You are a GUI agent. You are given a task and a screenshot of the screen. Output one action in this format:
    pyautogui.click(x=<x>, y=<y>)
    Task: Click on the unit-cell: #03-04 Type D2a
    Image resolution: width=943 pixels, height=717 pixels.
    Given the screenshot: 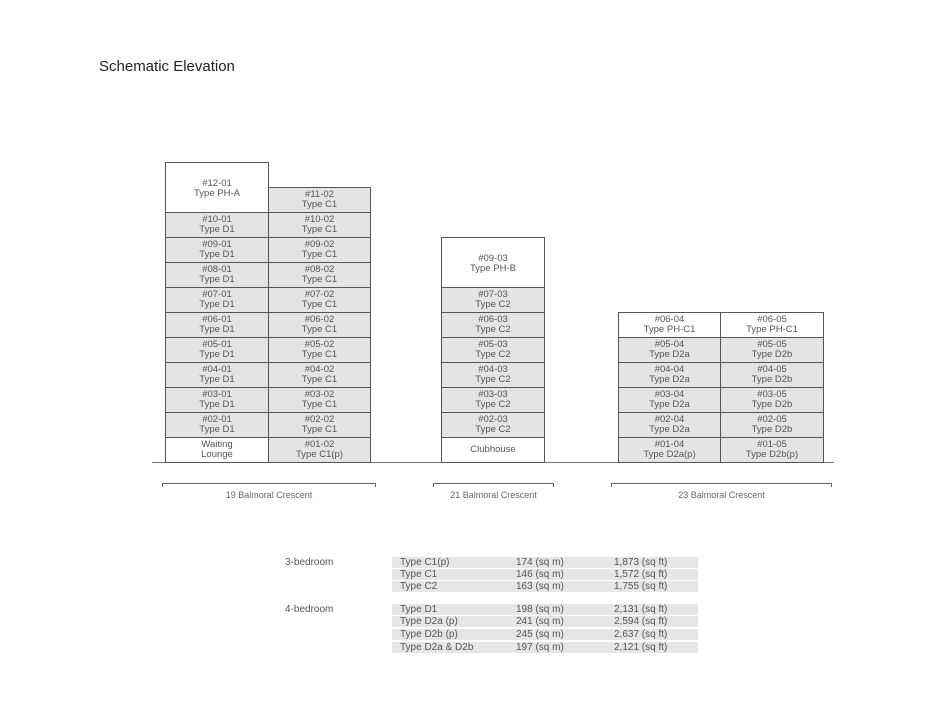 What is the action you would take?
    pyautogui.click(x=669, y=400)
    